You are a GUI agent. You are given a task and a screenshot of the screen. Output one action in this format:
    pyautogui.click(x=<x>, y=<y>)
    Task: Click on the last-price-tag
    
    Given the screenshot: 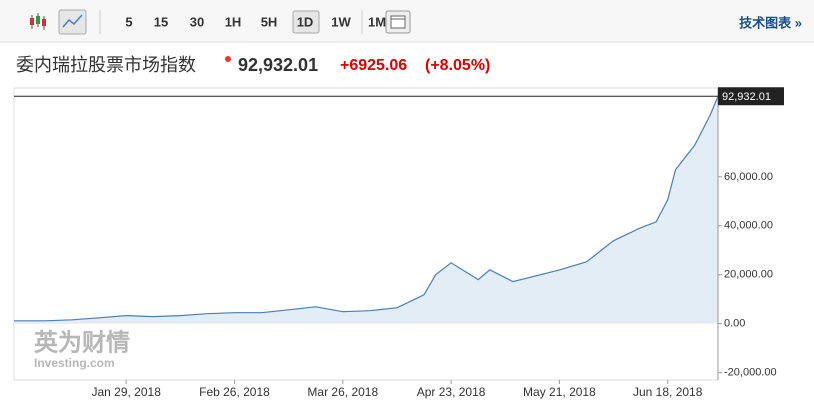 What is the action you would take?
    pyautogui.click(x=751, y=96)
    